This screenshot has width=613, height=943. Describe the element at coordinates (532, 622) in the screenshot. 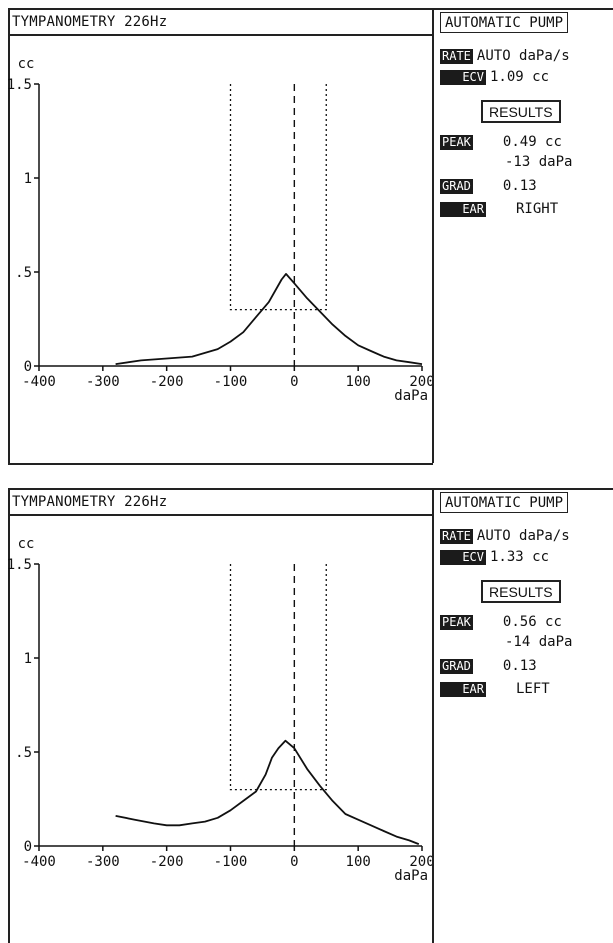

I see `peak-cc-value: 0.56 cc` at that location.